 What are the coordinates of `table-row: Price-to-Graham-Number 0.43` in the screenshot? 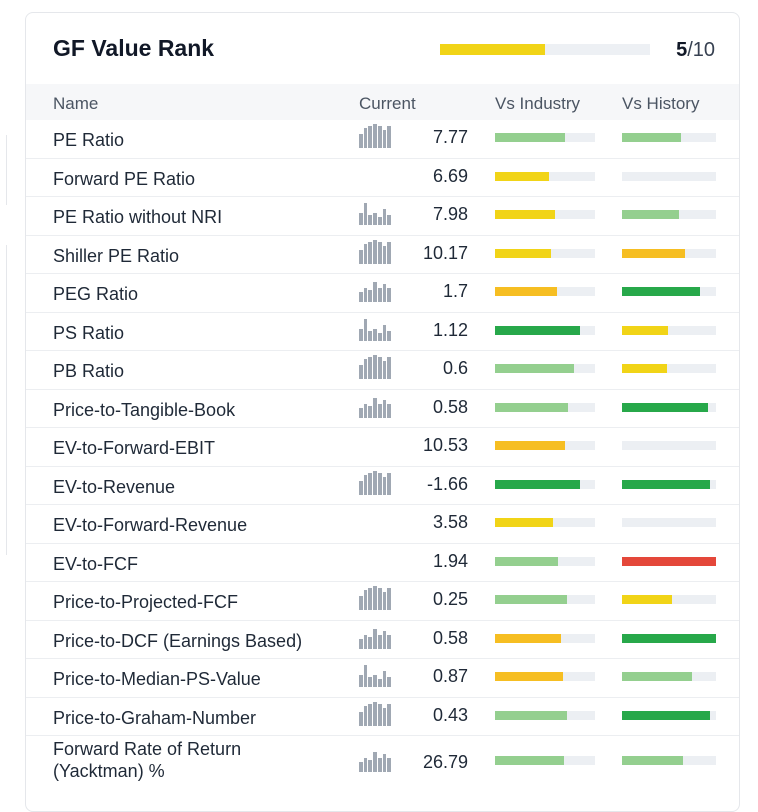 It's located at (382, 717).